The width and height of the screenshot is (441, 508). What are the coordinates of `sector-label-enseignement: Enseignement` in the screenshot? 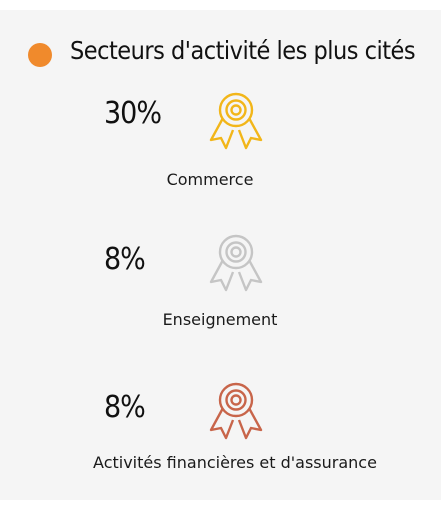 It's located at (220, 319).